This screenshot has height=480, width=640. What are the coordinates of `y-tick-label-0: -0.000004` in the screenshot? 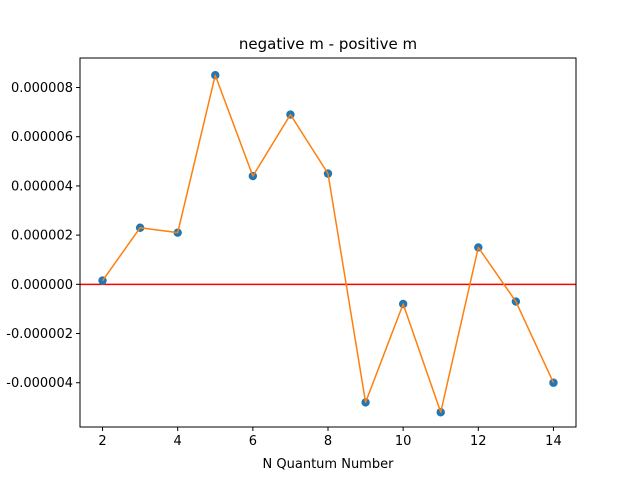 It's located at (39, 383).